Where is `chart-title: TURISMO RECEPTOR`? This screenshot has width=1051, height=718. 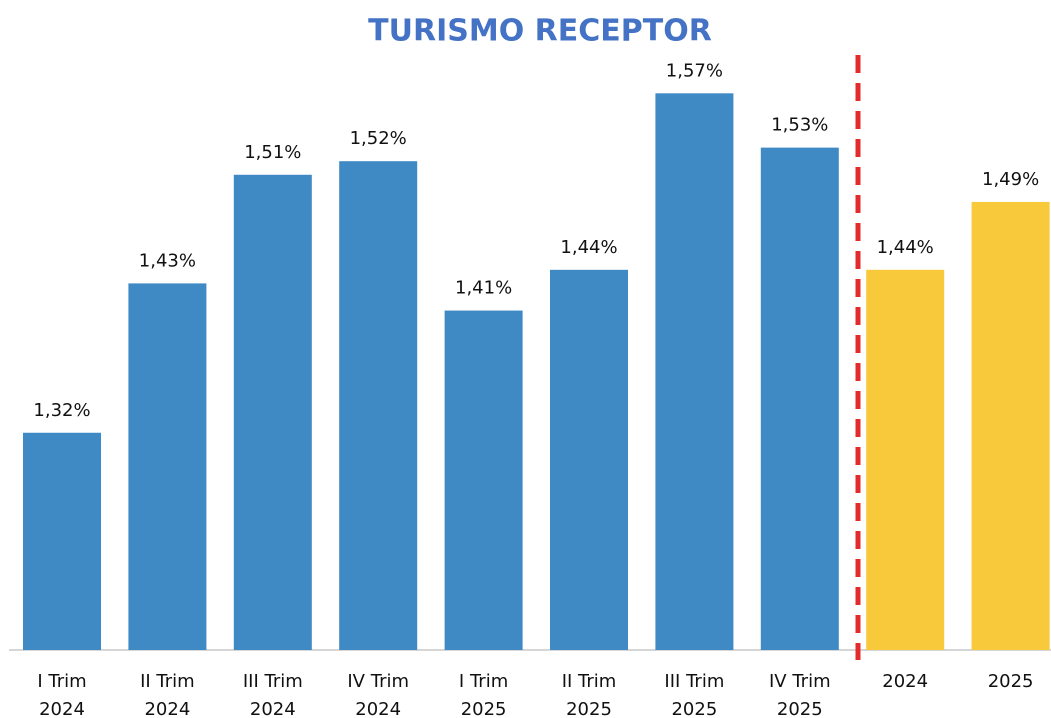 chart-title: TURISMO RECEPTOR is located at coordinates (540, 31).